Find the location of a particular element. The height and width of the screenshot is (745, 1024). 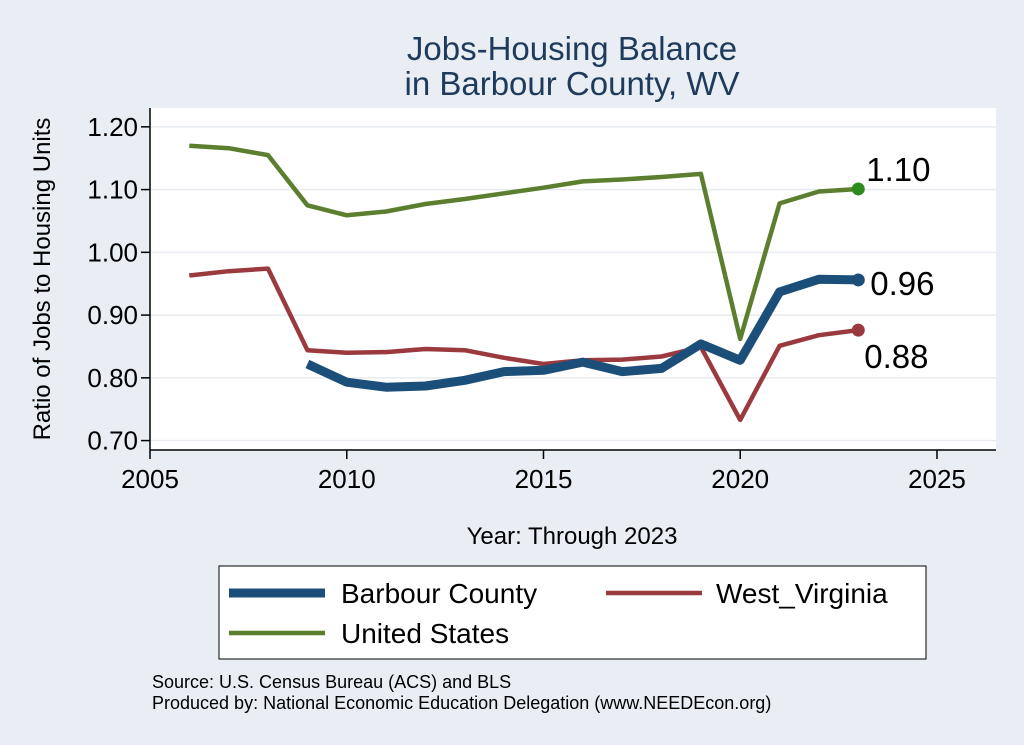

x-axis-title: Year: Through 2023 is located at coordinates (572, 536).